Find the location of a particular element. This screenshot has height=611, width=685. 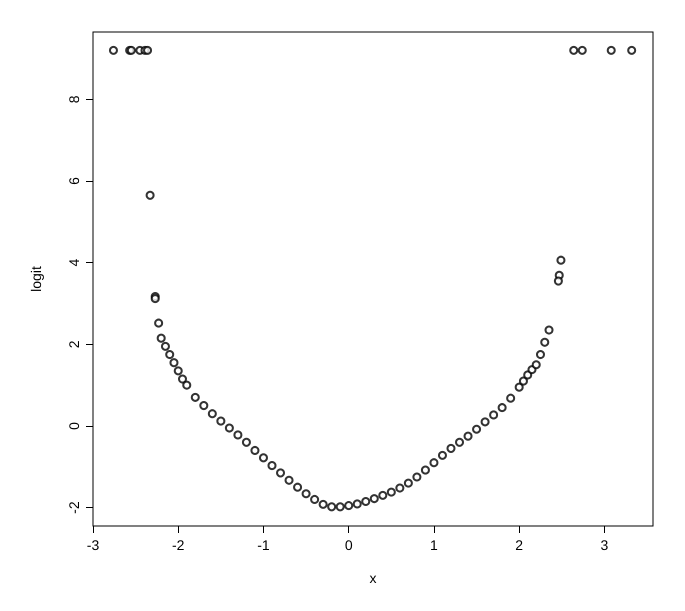

x-tick-label: -3 is located at coordinates (93, 545).